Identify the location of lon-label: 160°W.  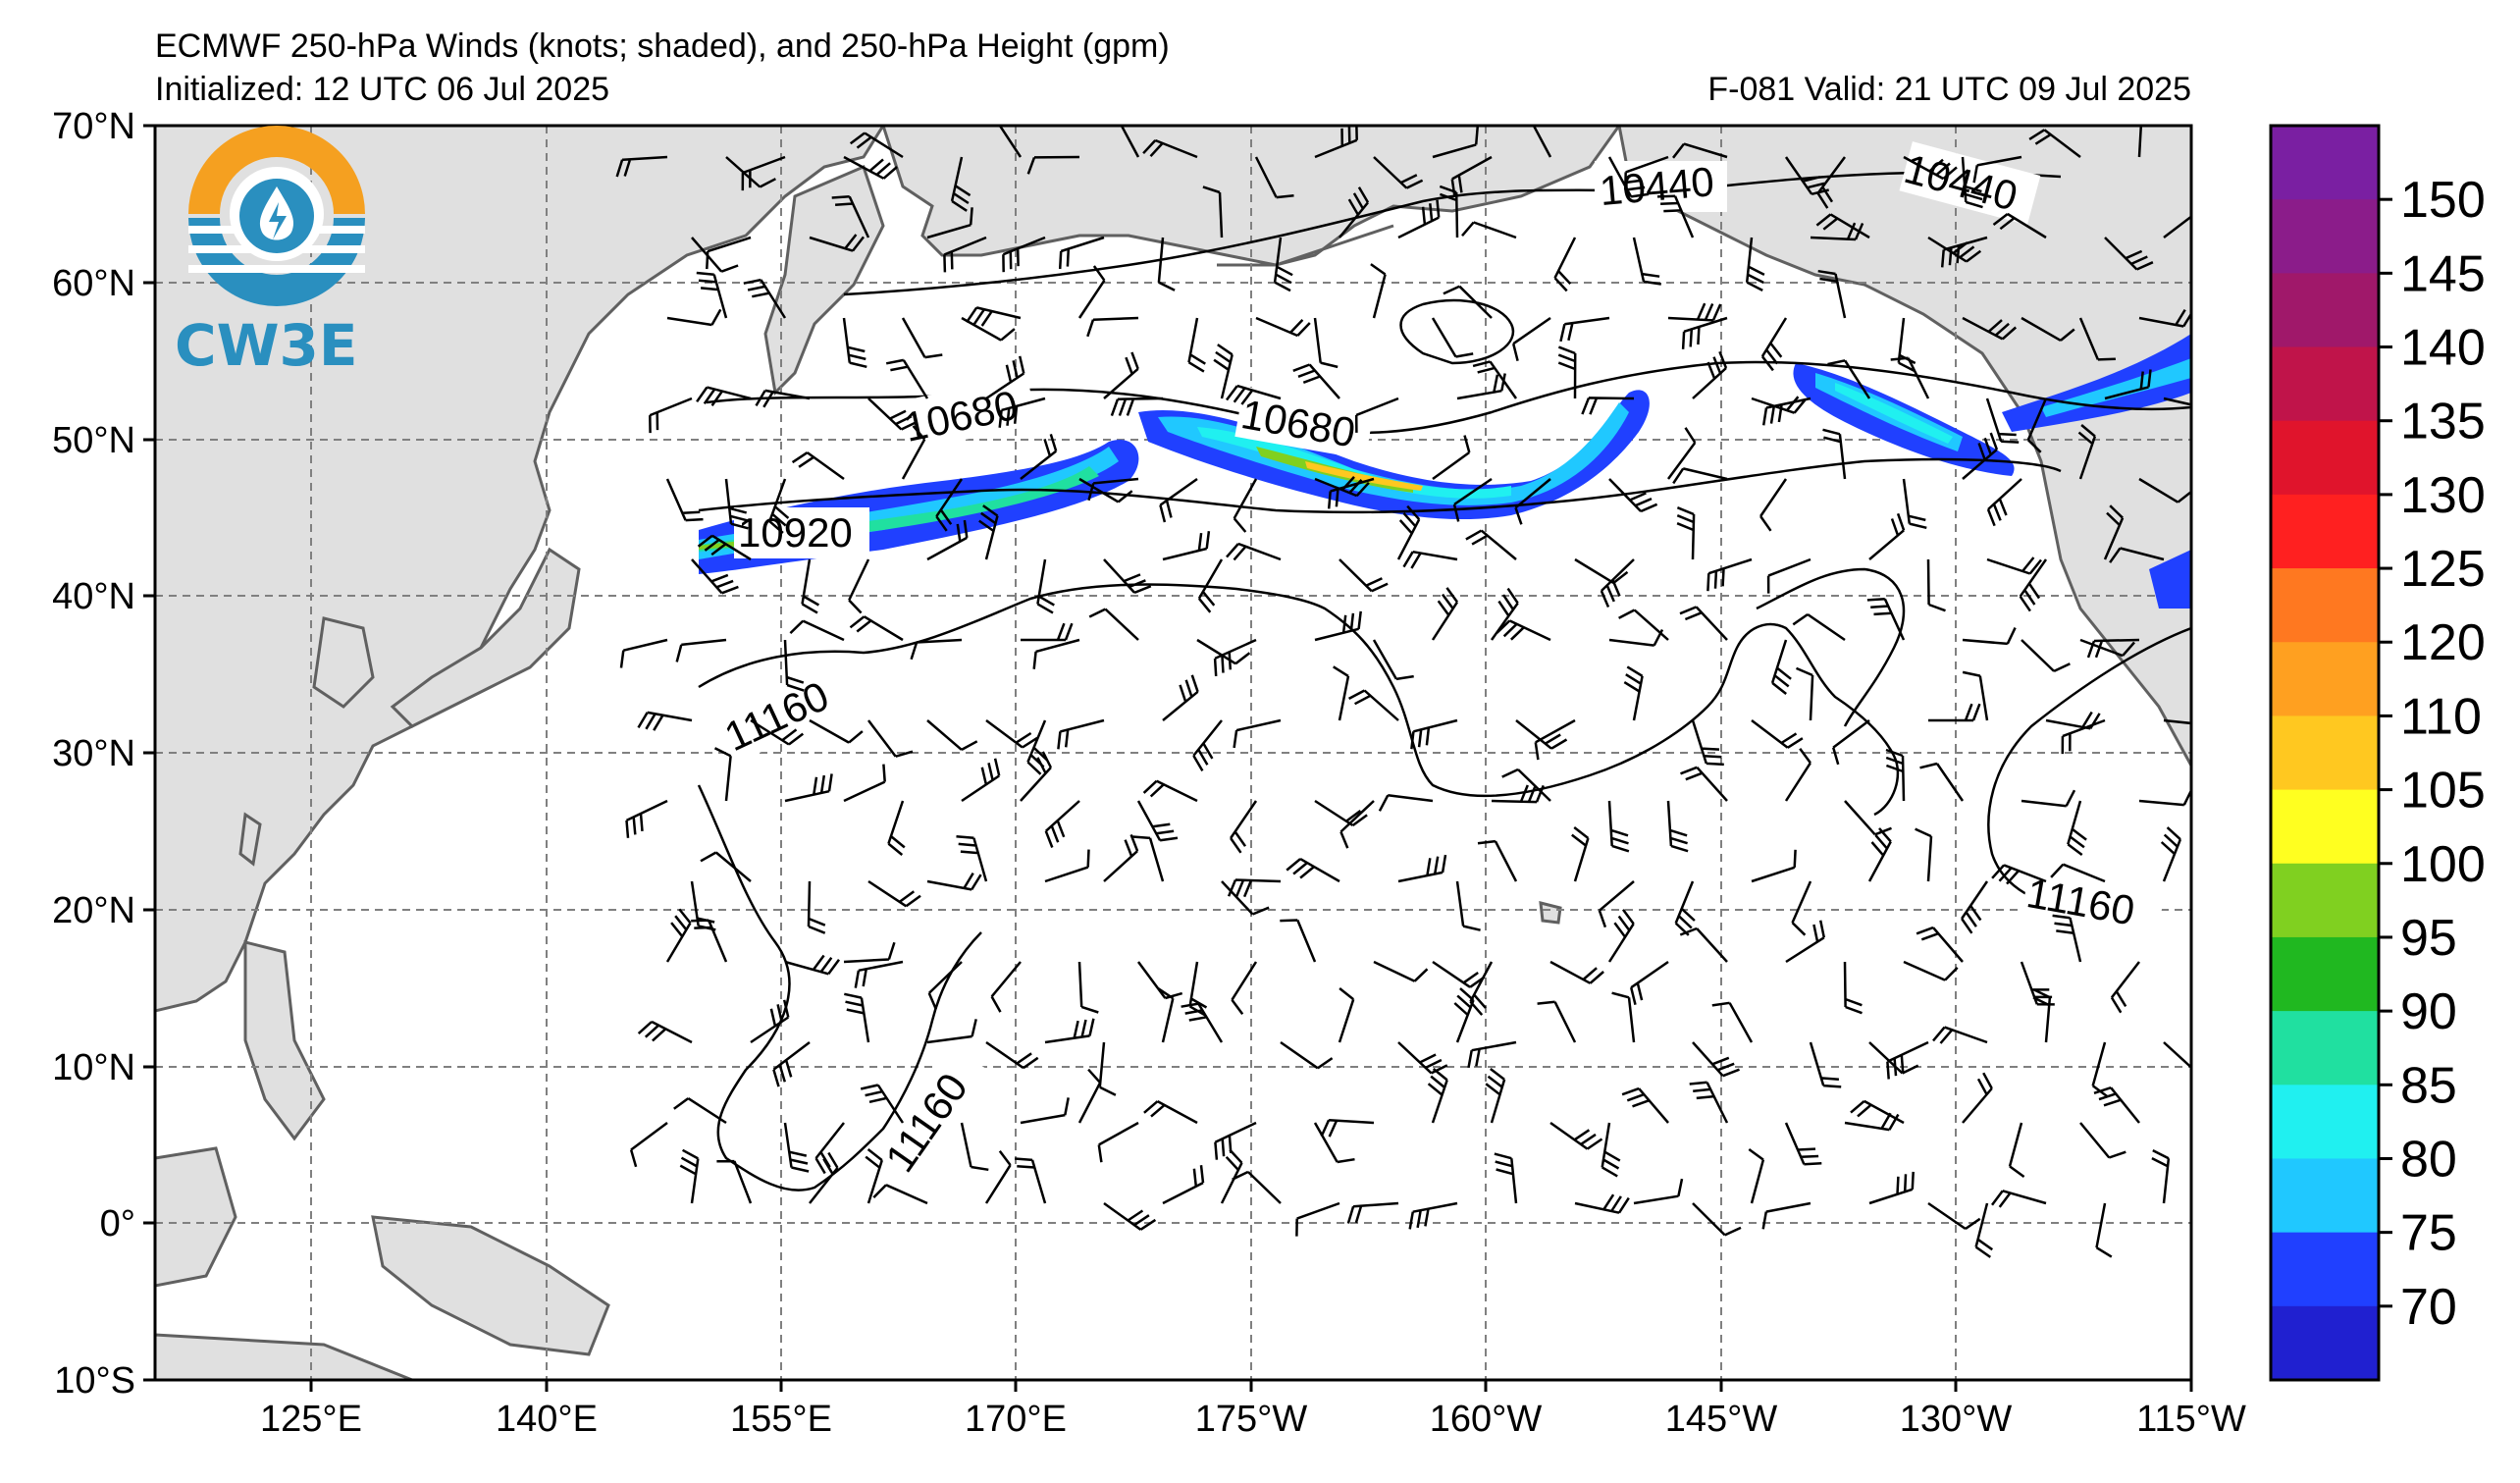
(1486, 1420).